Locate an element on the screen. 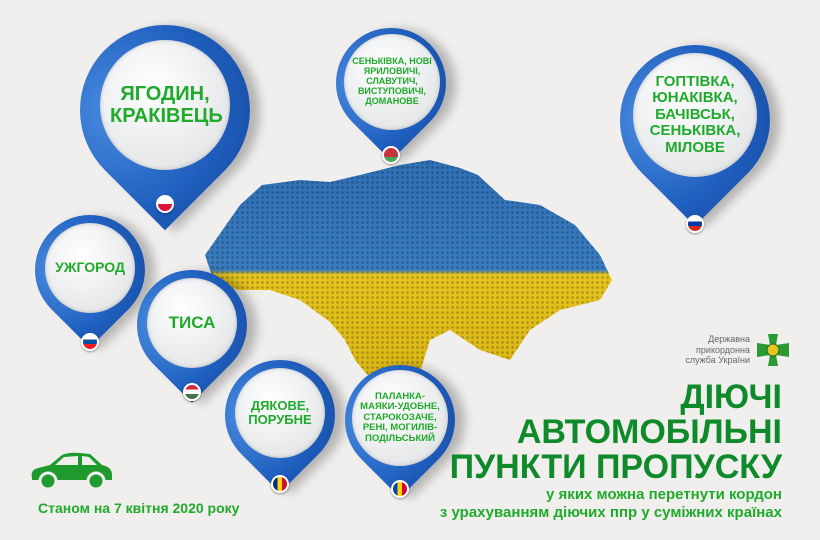 The image size is (820, 540). border-guard-logo: Державна прикордонна служба України is located at coordinates (735, 350).